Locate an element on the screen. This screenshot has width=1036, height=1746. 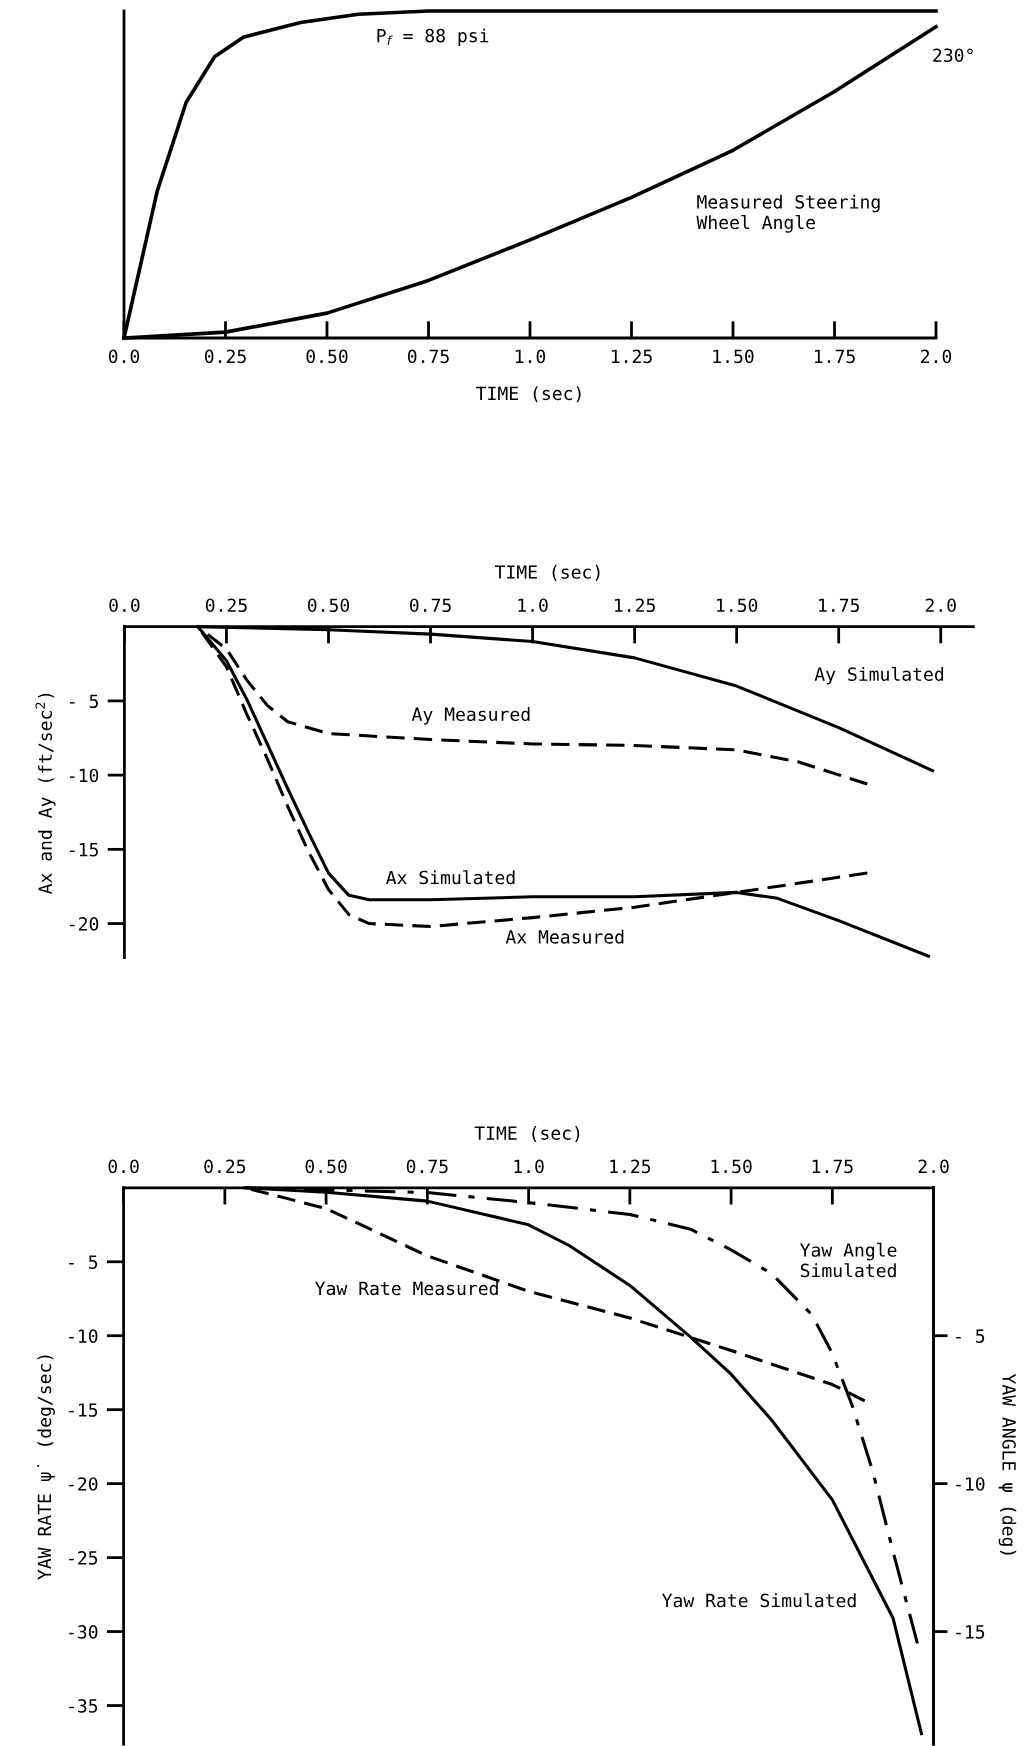
annotation: P$_{f}$ = 88 psi is located at coordinates (433, 37).